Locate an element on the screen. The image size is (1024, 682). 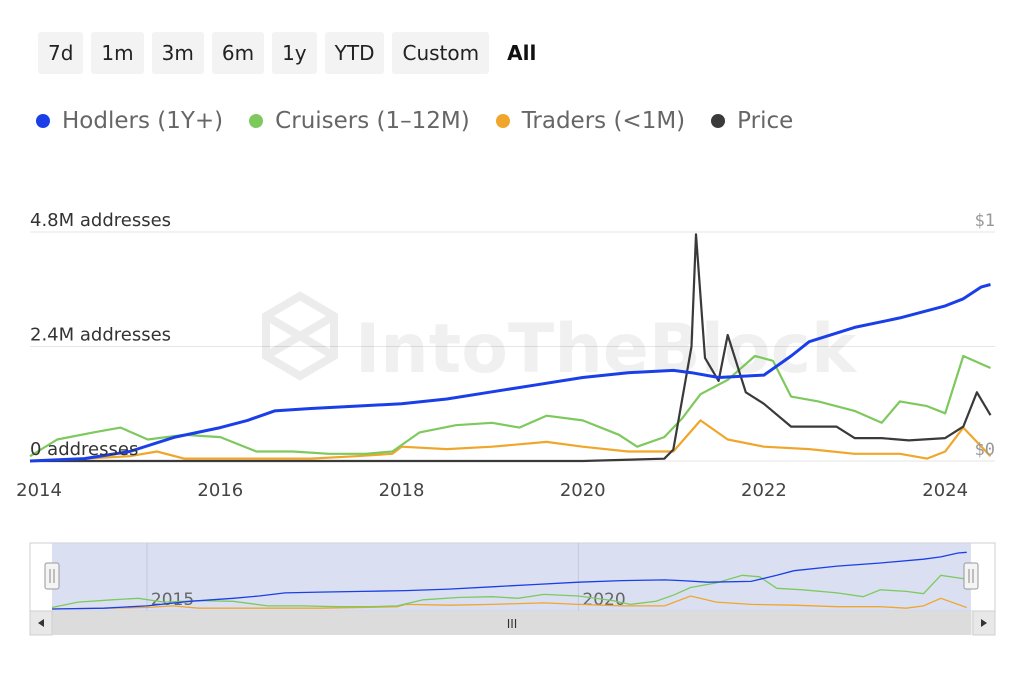
legend-label: Price is located at coordinates (765, 121).